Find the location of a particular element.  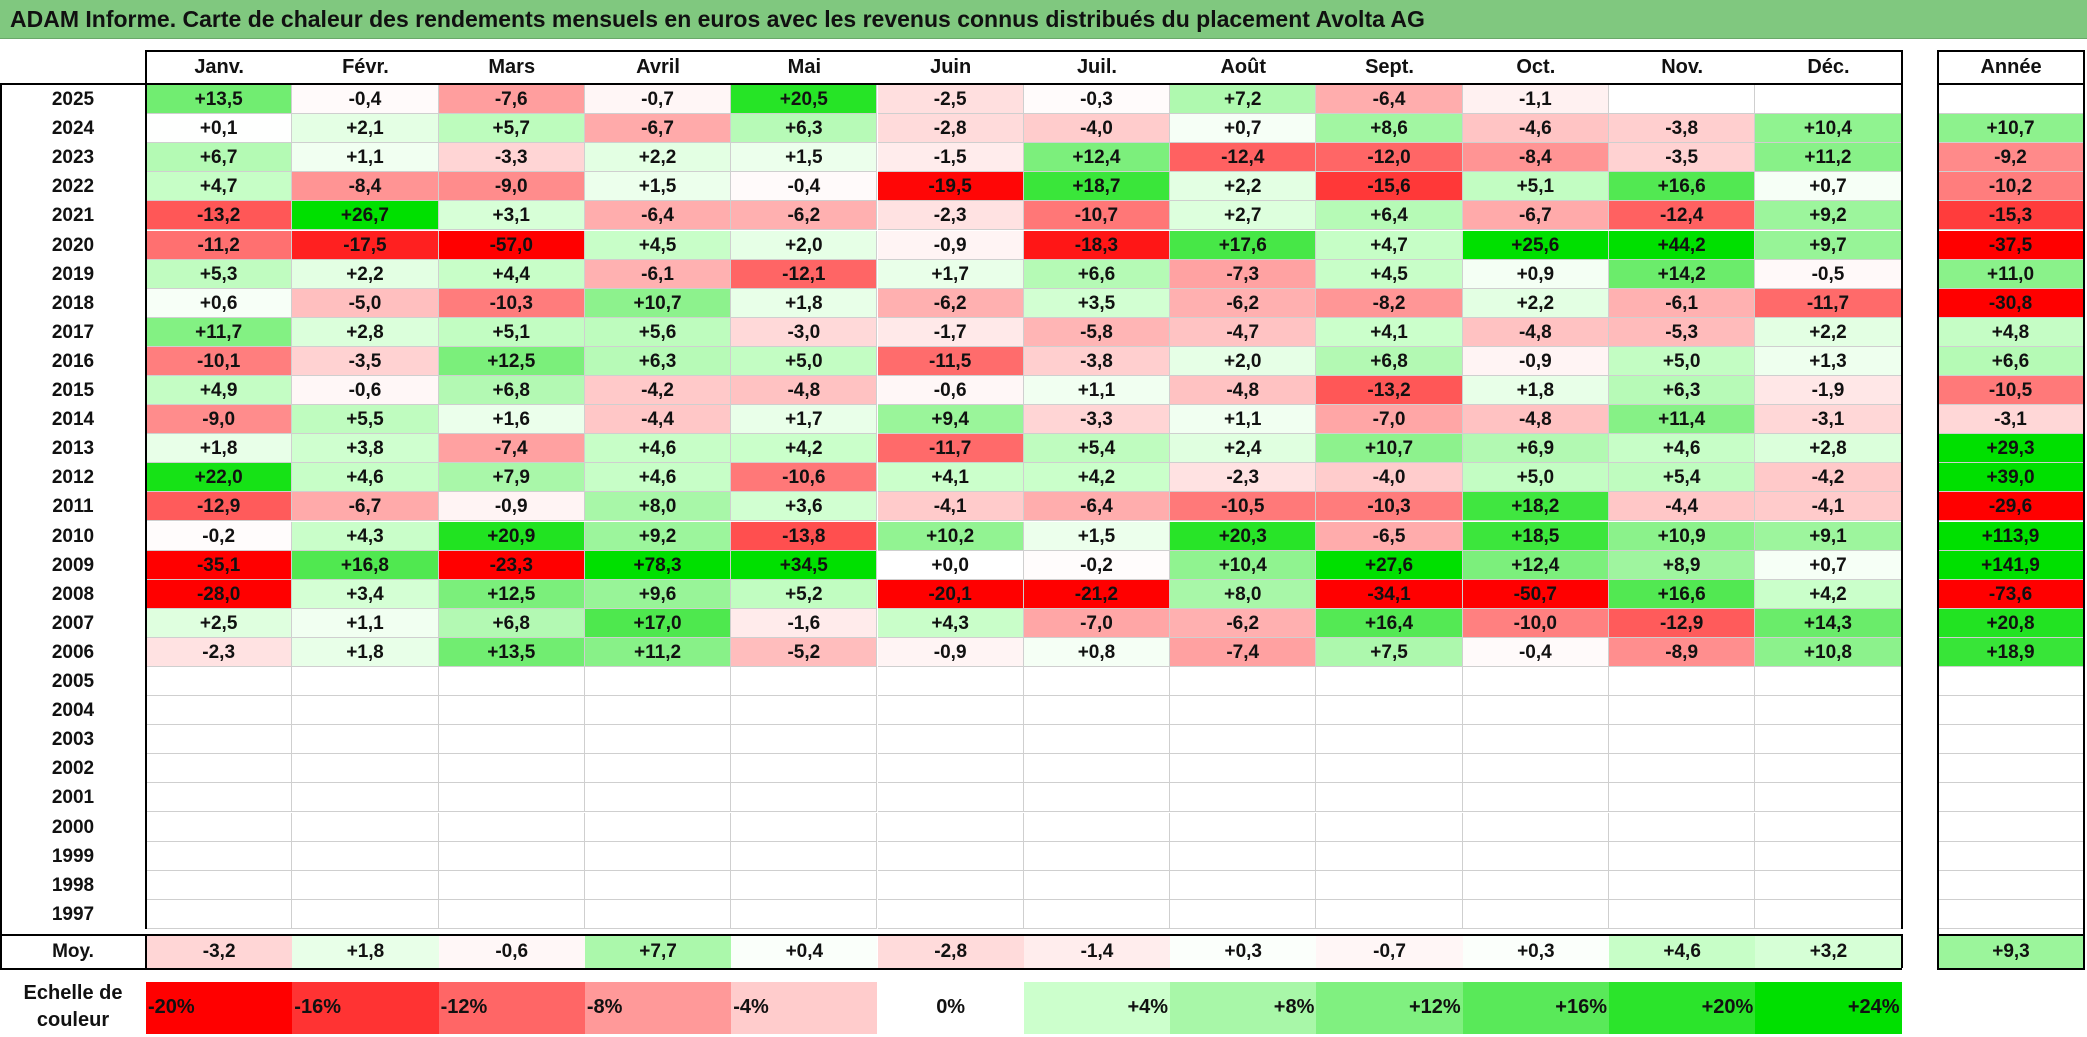

heat-cell: +17,0 is located at coordinates (658, 623).